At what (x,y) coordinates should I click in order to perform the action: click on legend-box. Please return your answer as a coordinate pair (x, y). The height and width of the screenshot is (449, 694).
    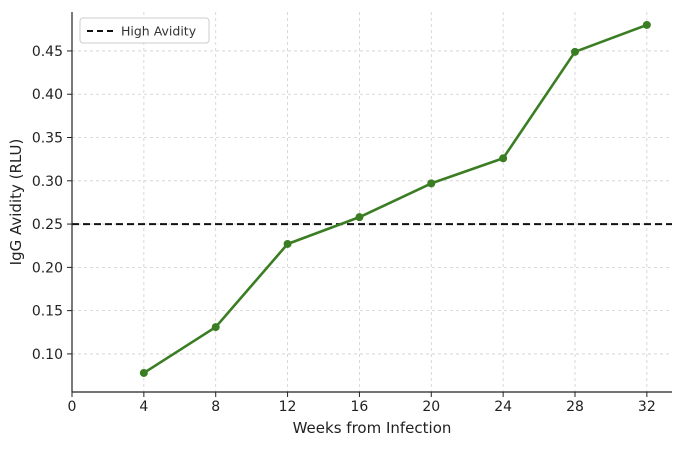
    Looking at the image, I should click on (144, 30).